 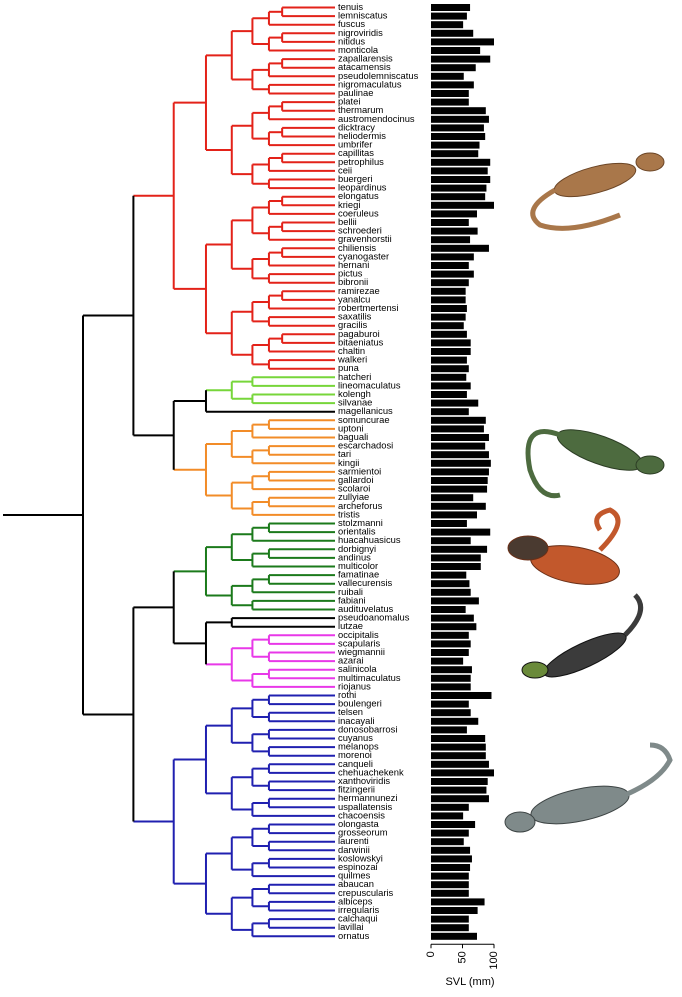 What do you see at coordinates (344, 453) in the screenshot?
I see `species-label: tari` at bounding box center [344, 453].